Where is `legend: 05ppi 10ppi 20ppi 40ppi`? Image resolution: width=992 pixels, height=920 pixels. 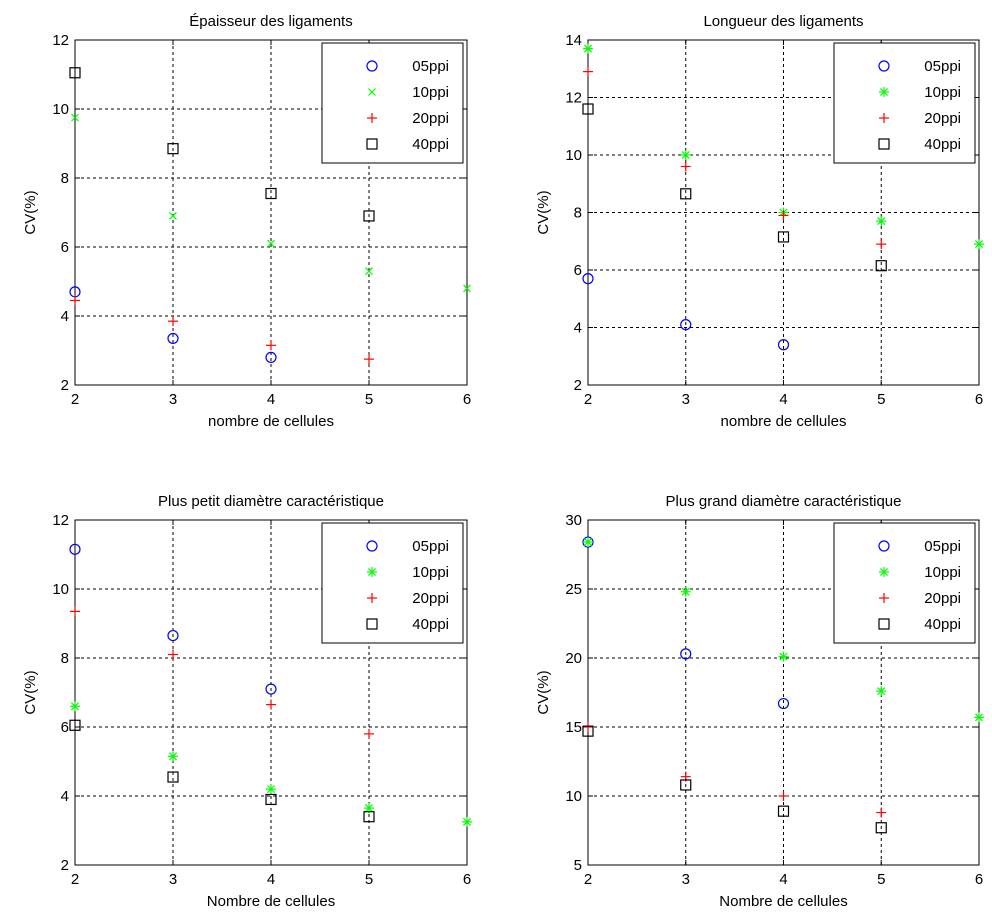
legend: 05ppi 10ppi 20ppi 40ppi is located at coordinates (904, 103).